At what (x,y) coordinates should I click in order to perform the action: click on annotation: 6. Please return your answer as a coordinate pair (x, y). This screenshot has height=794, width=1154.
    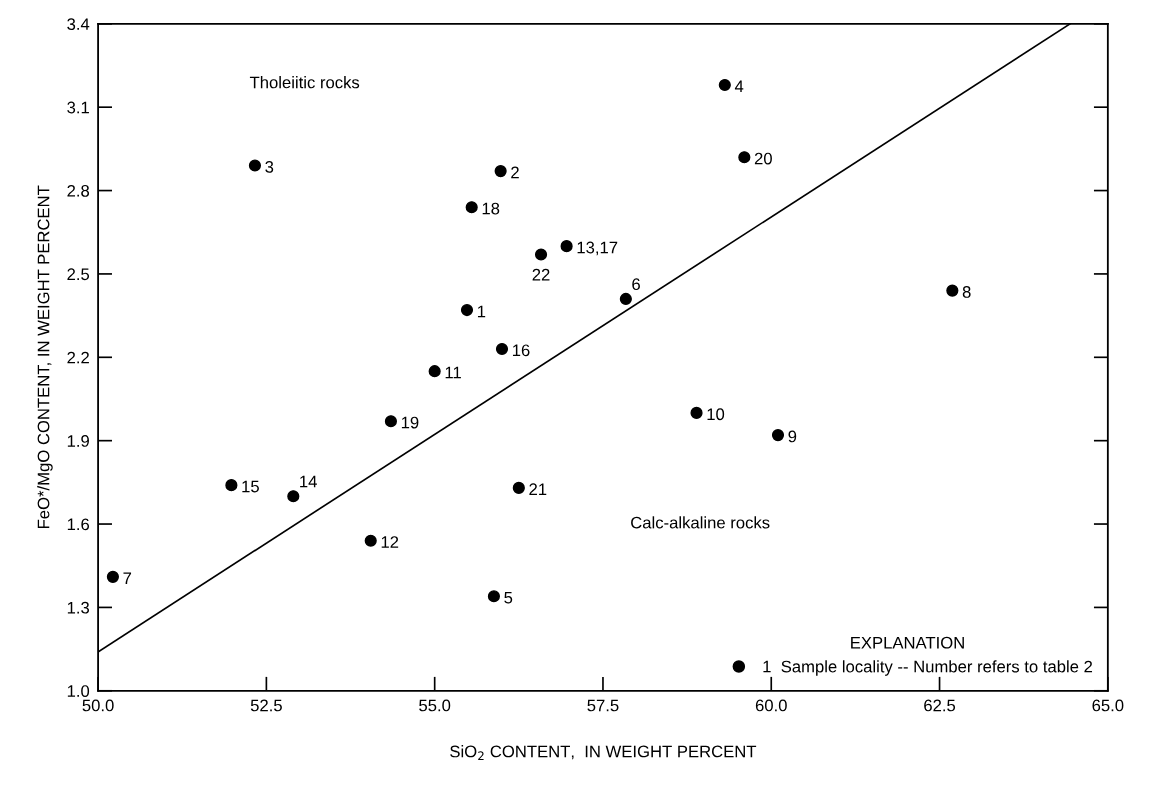
    Looking at the image, I should click on (636, 284).